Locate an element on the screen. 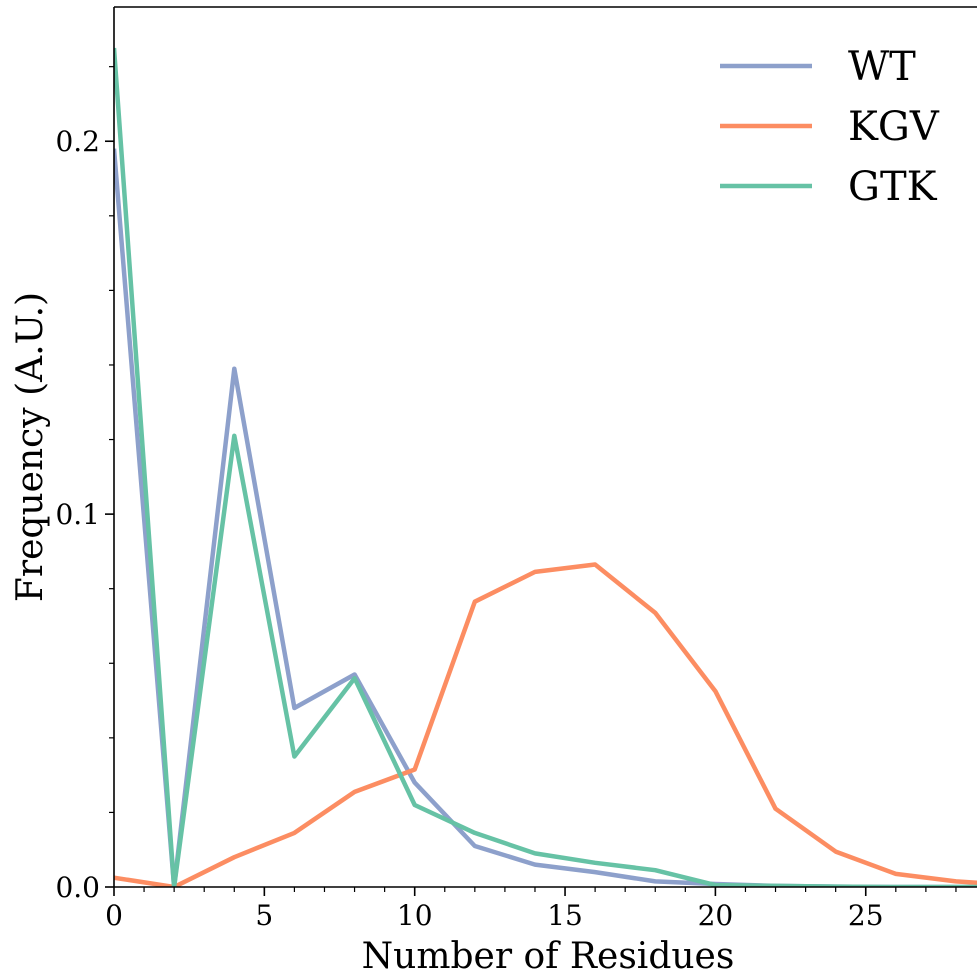  legend-label-wt: WT is located at coordinates (882, 67).